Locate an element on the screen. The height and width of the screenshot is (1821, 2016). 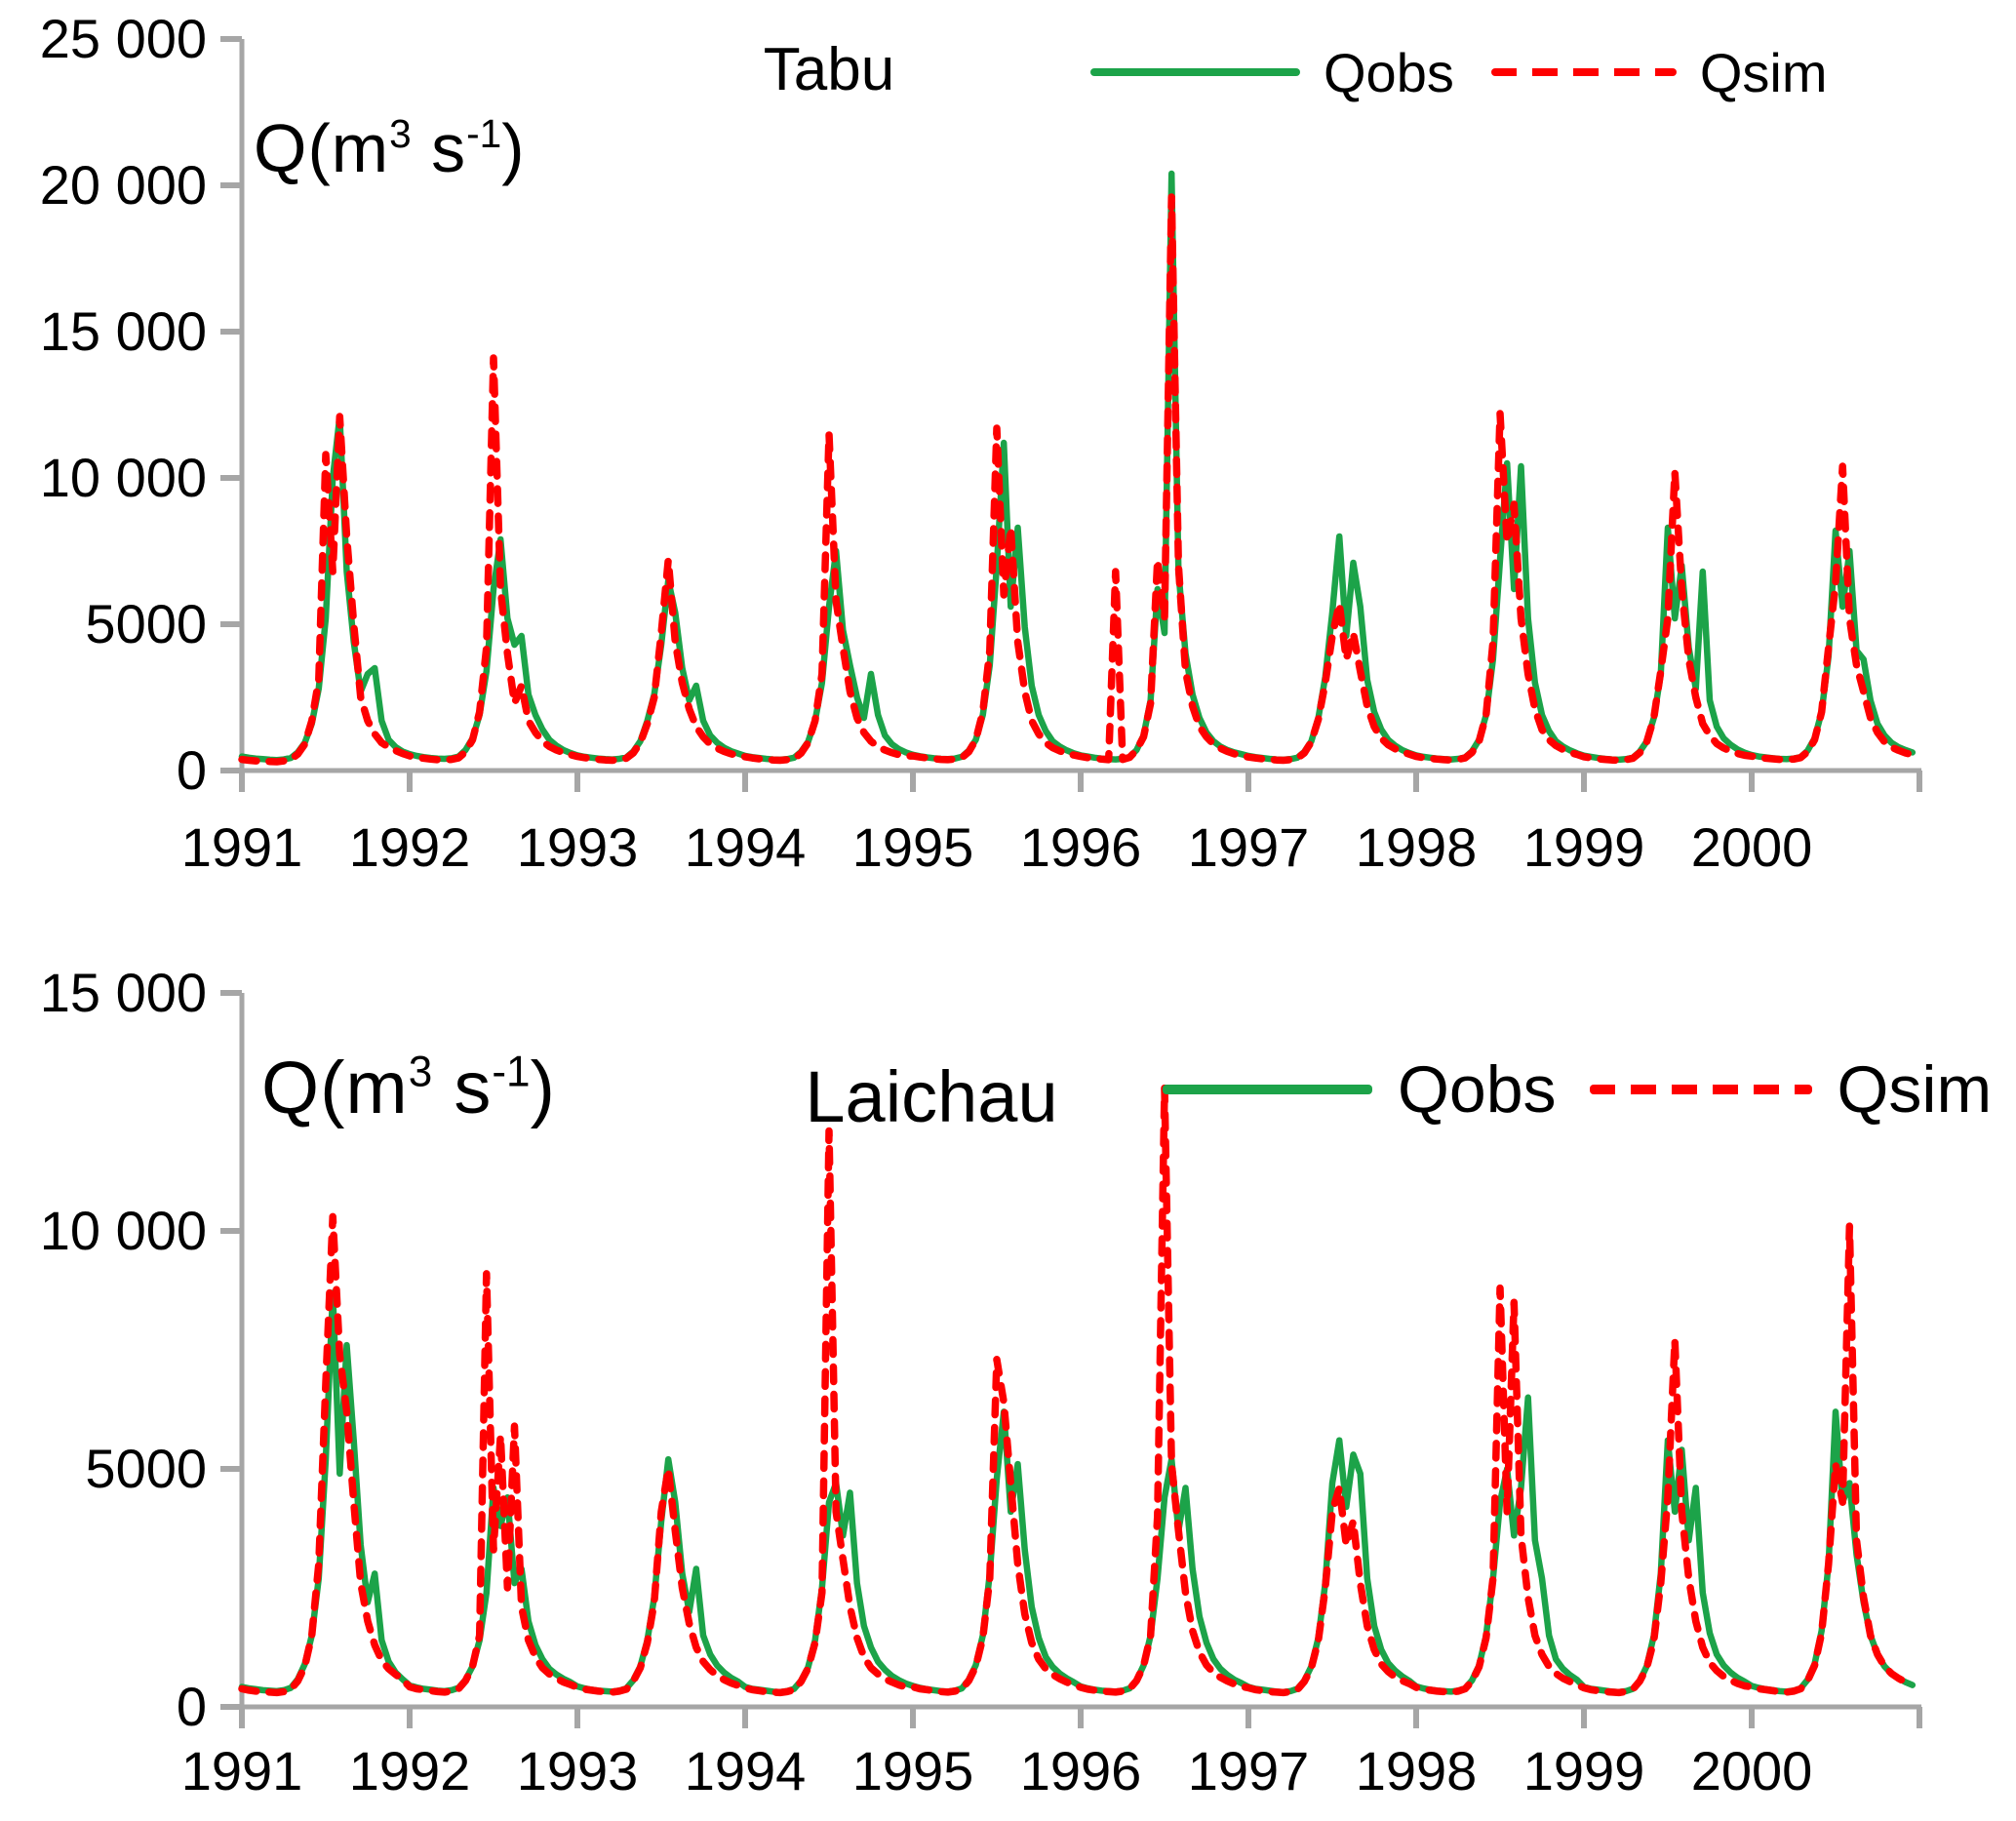
y-tick-label: 20 000 is located at coordinates (123, 185).